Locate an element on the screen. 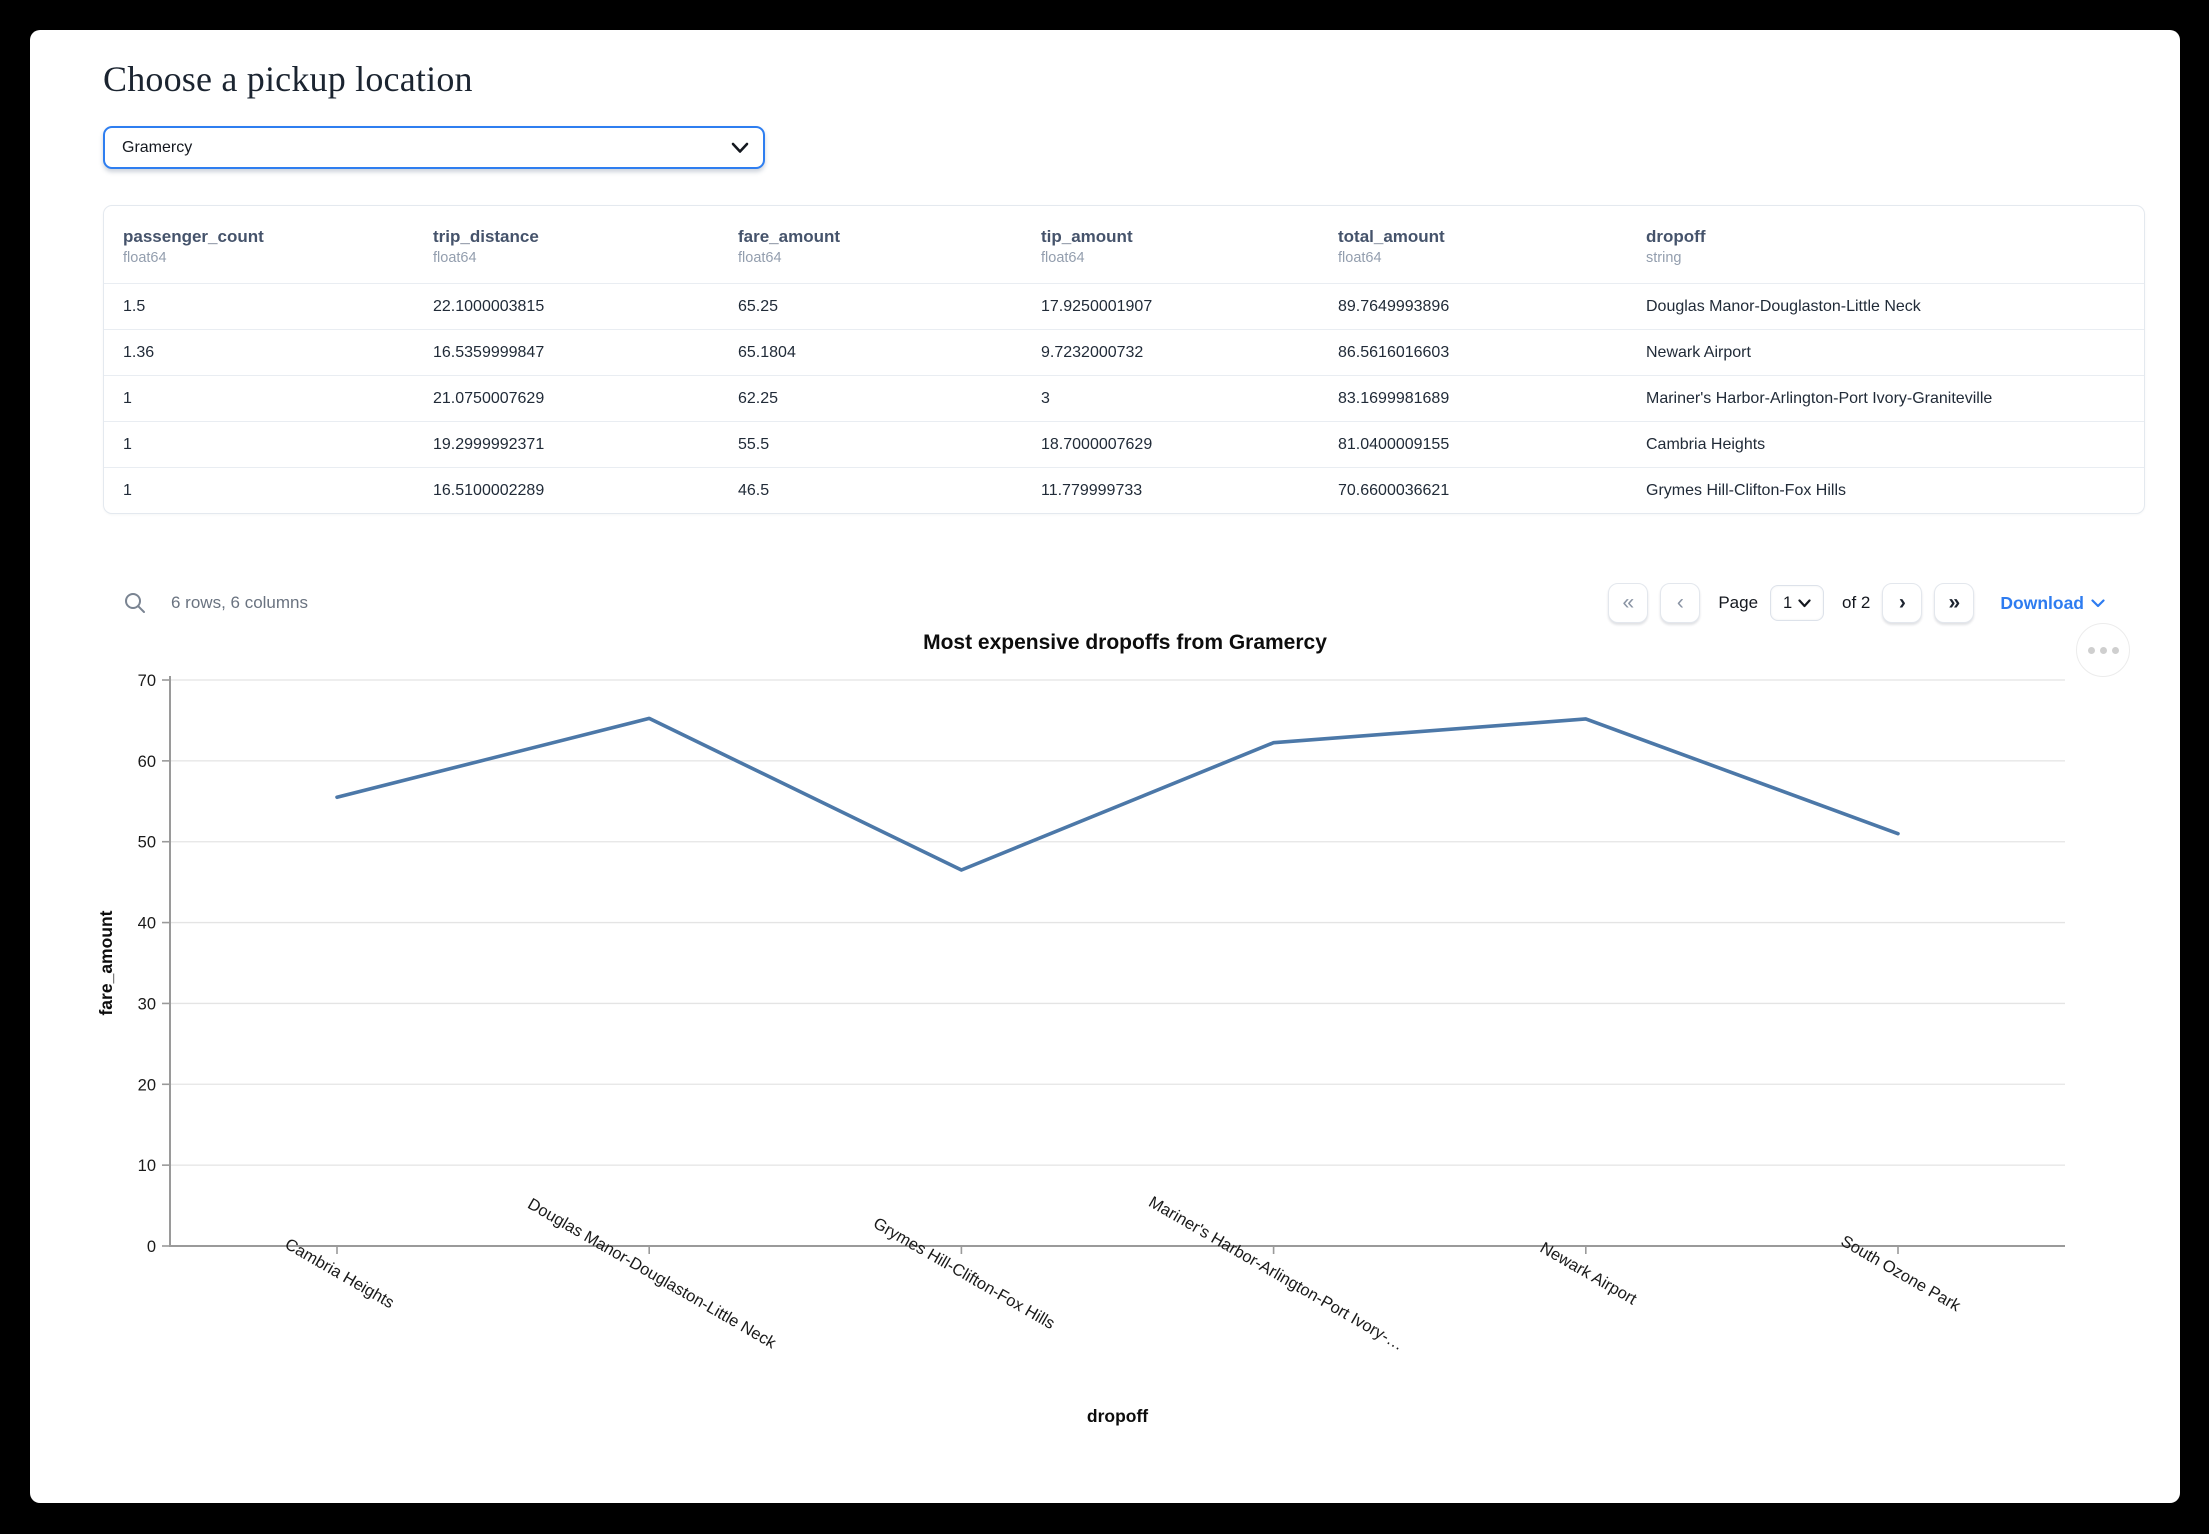 The image size is (2209, 1534). table-cell: 65.25 is located at coordinates (758, 306).